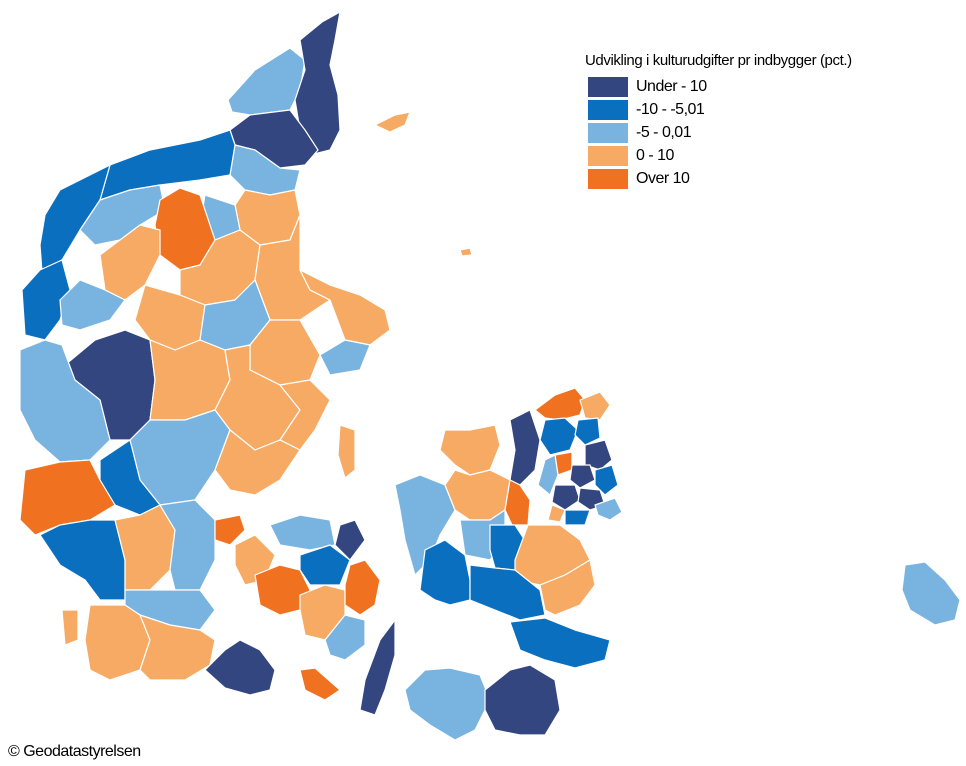 Image resolution: width=966 pixels, height=766 pixels. Describe the element at coordinates (74, 751) in the screenshot. I see `copyright-credit: © Geodatastyrelsen` at that location.